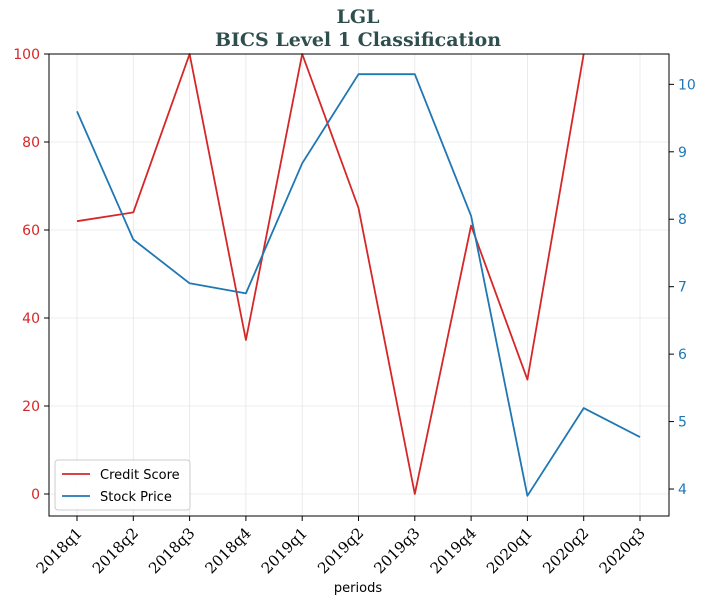  Describe the element at coordinates (509, 550) in the screenshot. I see `x-tick-label: 2020q1` at that location.